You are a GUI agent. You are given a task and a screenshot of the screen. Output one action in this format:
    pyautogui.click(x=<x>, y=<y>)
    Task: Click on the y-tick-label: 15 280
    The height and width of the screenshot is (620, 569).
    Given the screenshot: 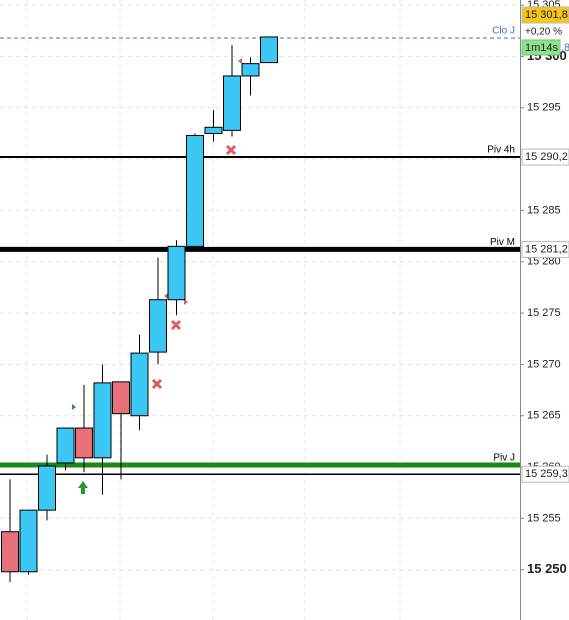 What is the action you would take?
    pyautogui.click(x=544, y=262)
    